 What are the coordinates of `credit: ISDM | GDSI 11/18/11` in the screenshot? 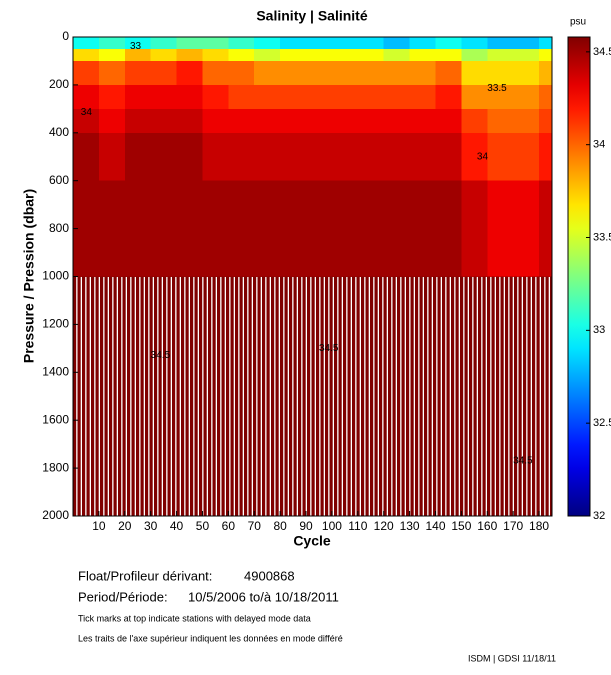 It's located at (512, 658).